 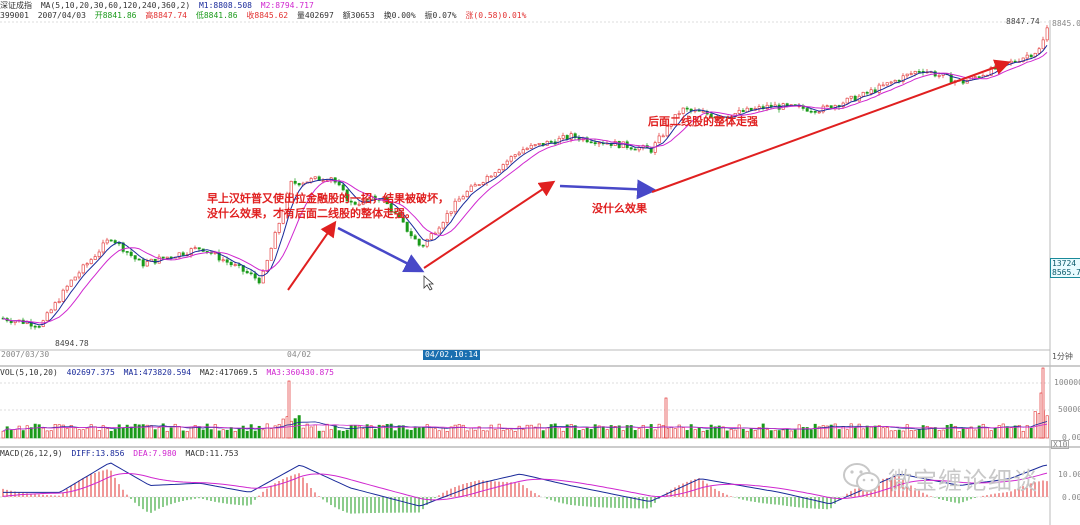 What do you see at coordinates (525, 486) in the screenshot?
I see `macd-dea-line` at bounding box center [525, 486].